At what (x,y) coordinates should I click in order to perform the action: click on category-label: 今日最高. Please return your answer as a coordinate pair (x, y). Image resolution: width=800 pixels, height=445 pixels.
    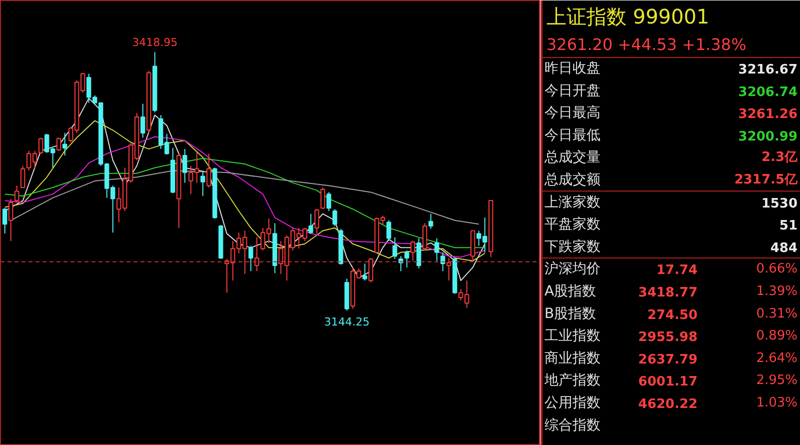
    Looking at the image, I should click on (572, 113).